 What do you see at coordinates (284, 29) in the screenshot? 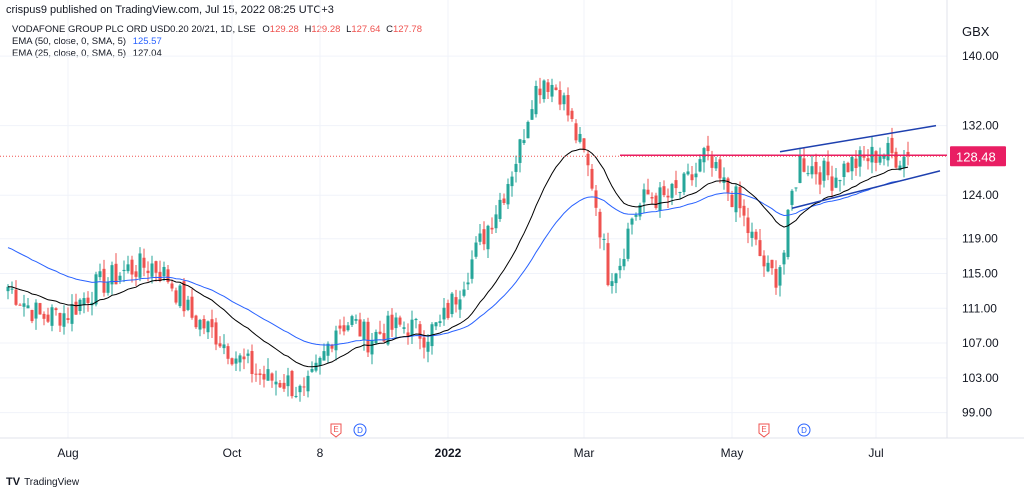
I see `open-value: 129.28` at bounding box center [284, 29].